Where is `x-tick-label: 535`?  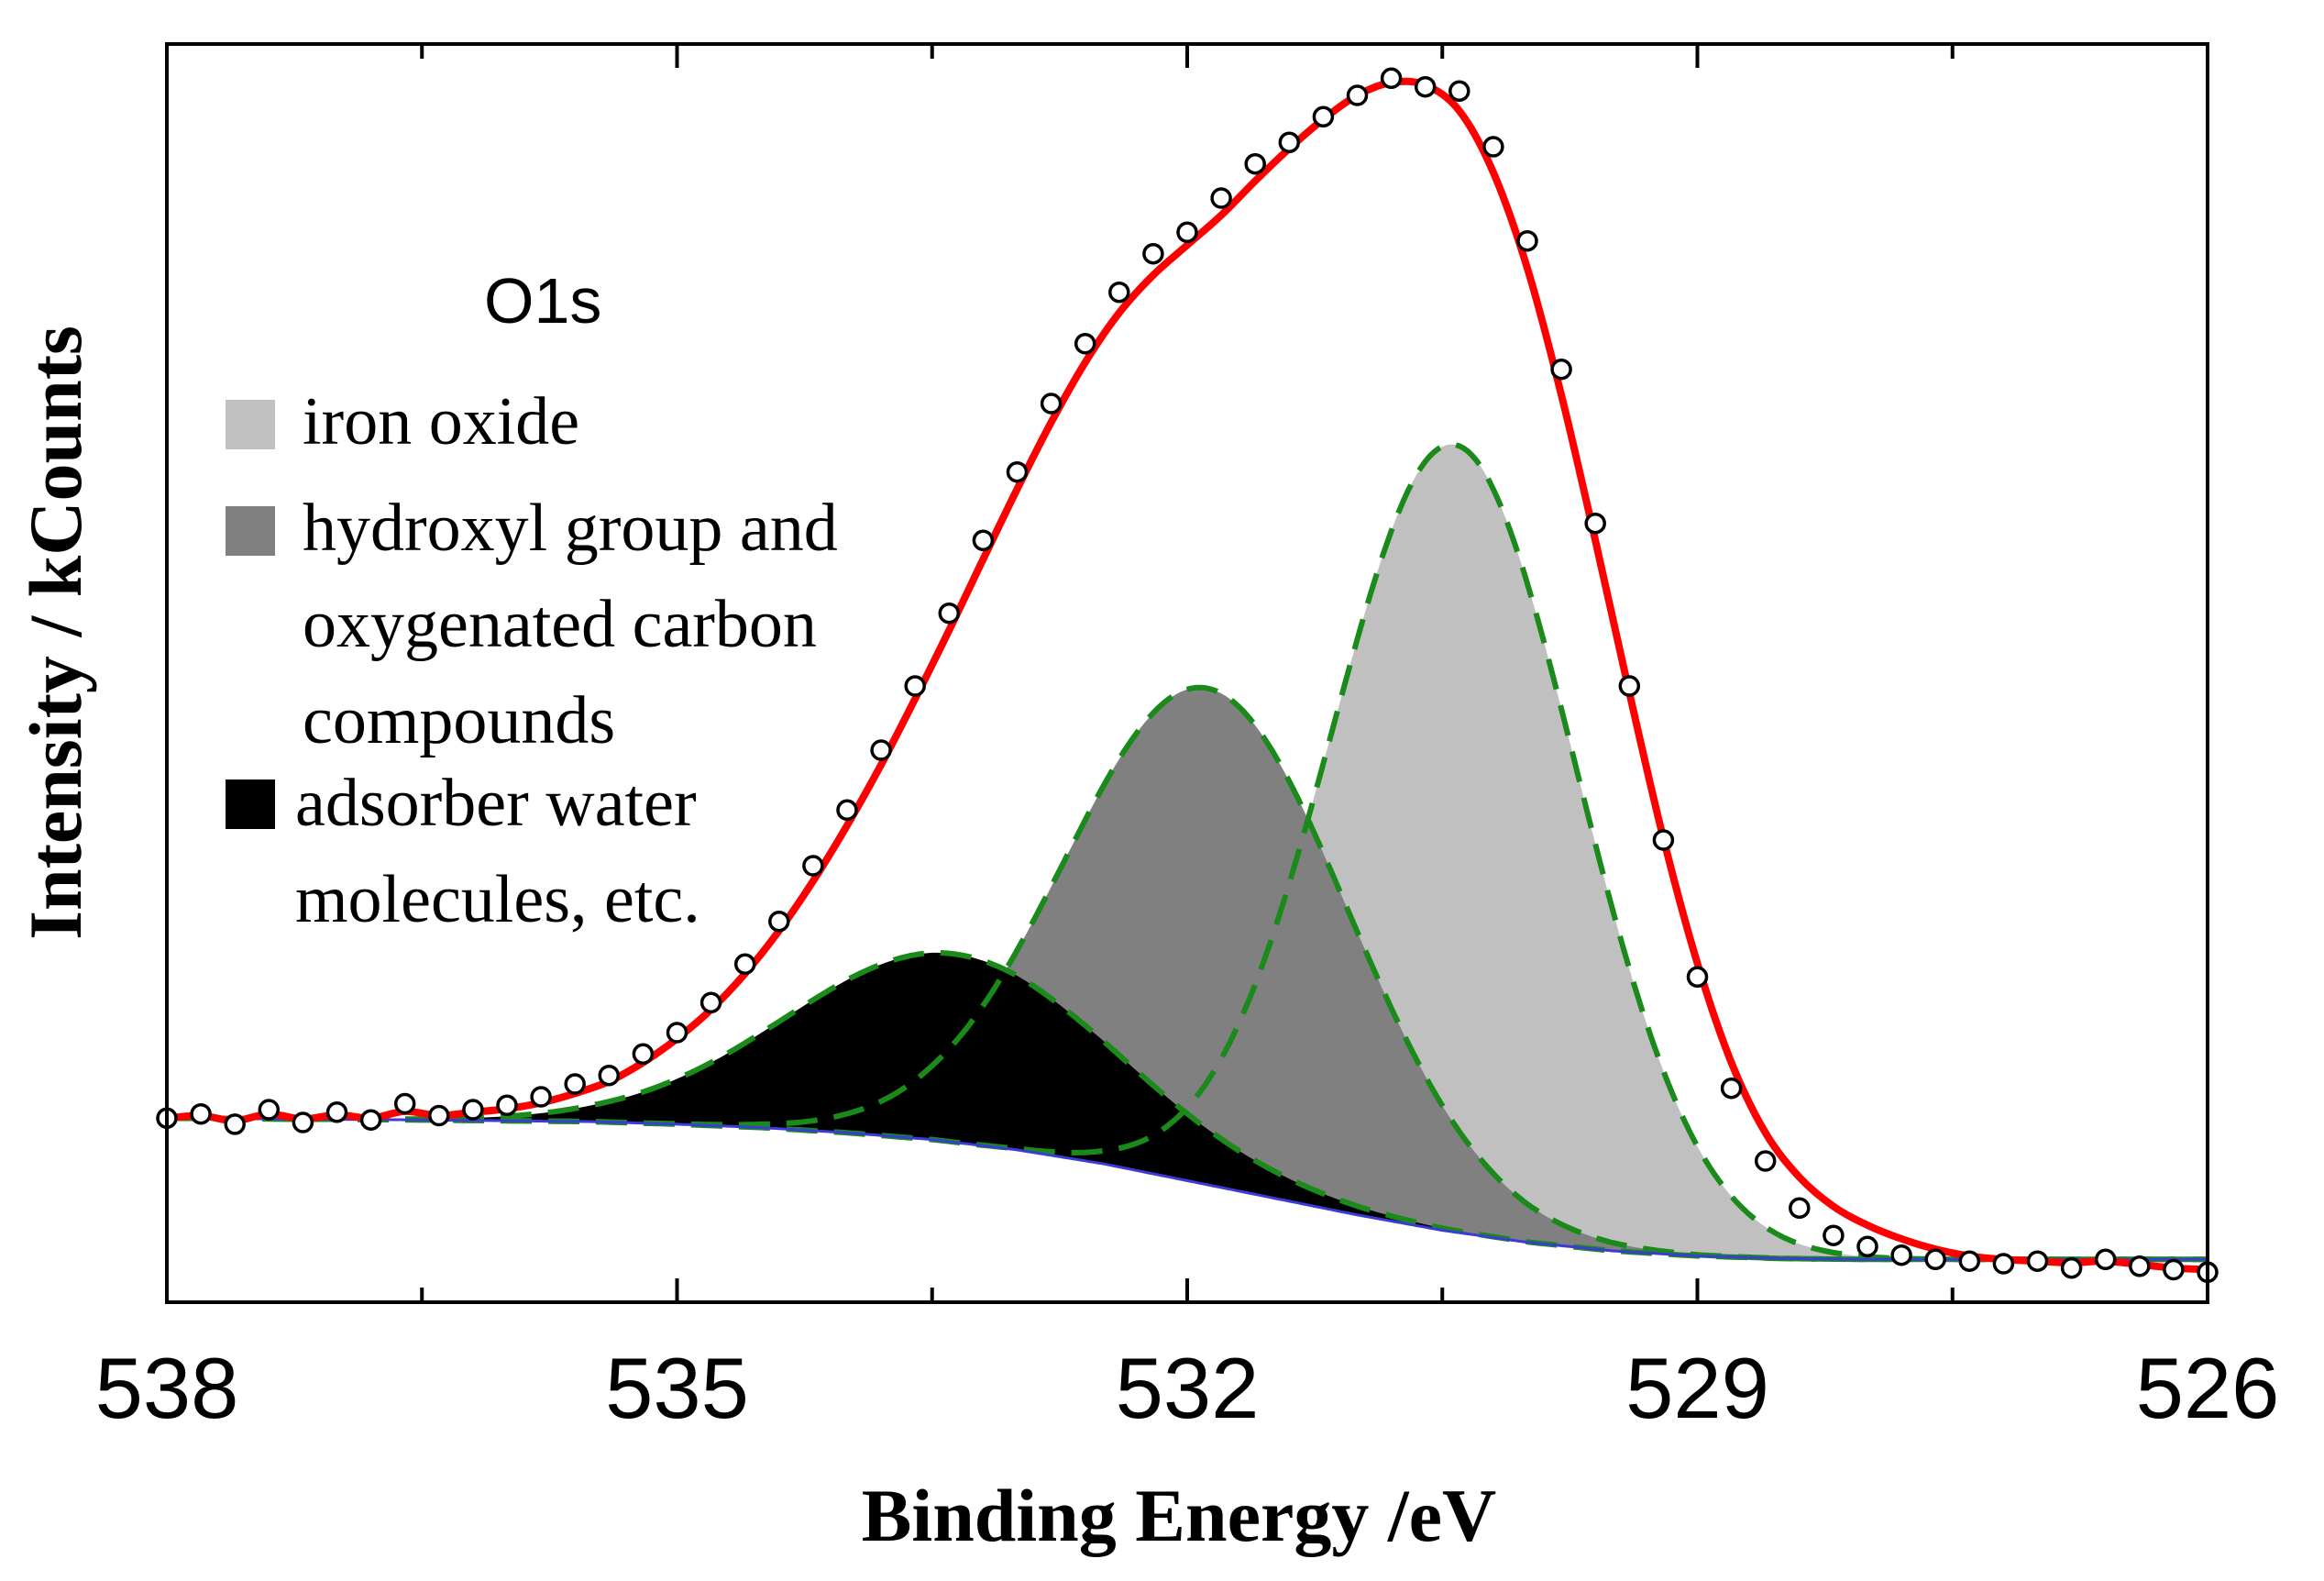
x-tick-label: 535 is located at coordinates (677, 1388).